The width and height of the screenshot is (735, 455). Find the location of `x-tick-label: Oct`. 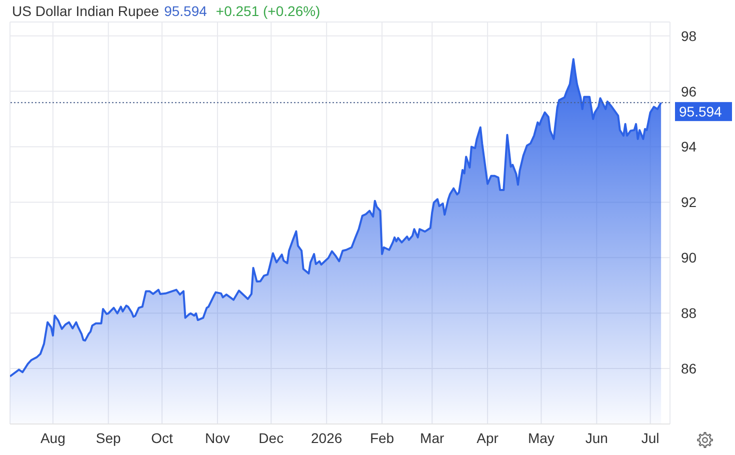

x-tick-label: Oct is located at coordinates (162, 438).